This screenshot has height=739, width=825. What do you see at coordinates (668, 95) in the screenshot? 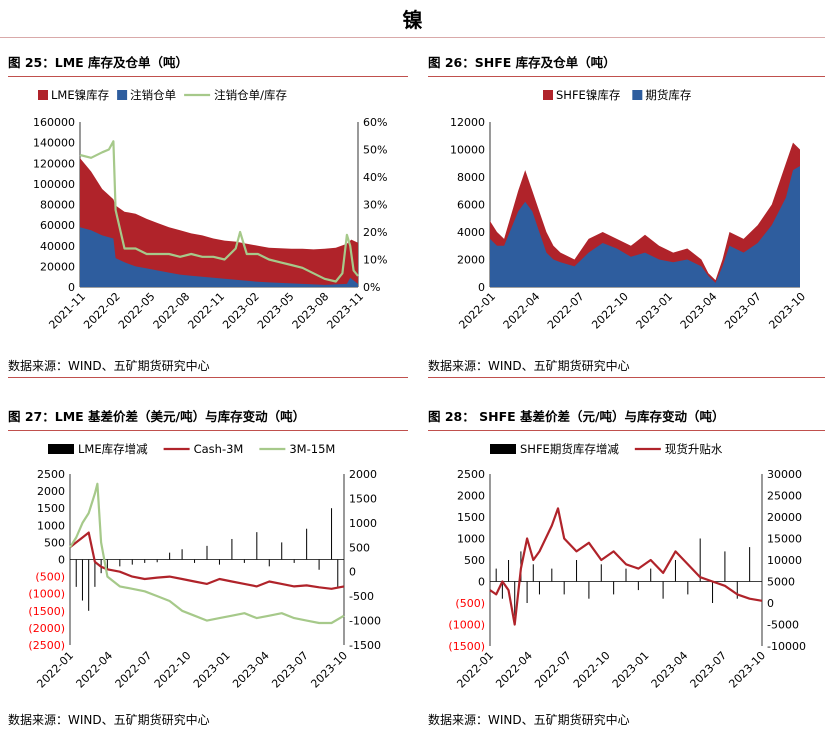
I see `legend-label: 期货库存` at bounding box center [668, 95].